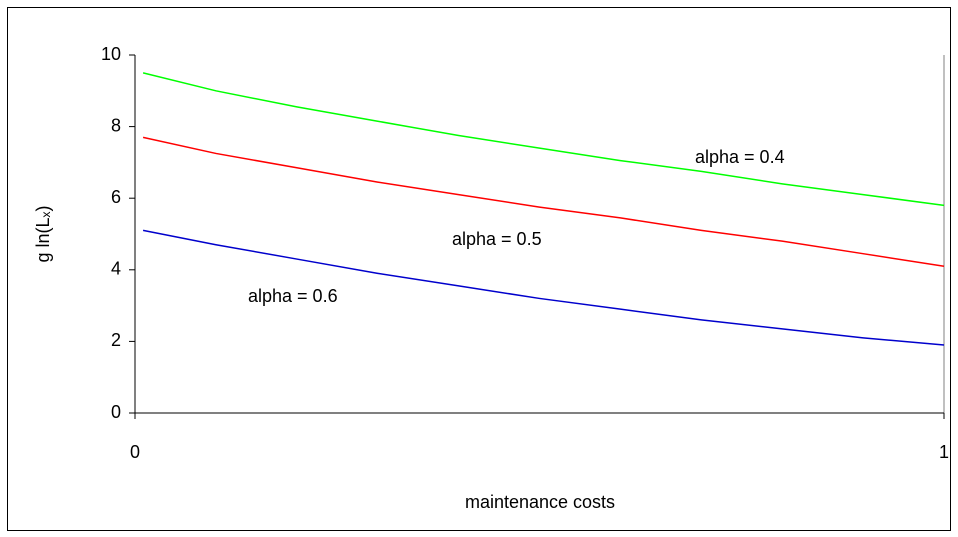 The image size is (958, 537). What do you see at coordinates (116, 340) in the screenshot?
I see `y-tick-label: 2` at bounding box center [116, 340].